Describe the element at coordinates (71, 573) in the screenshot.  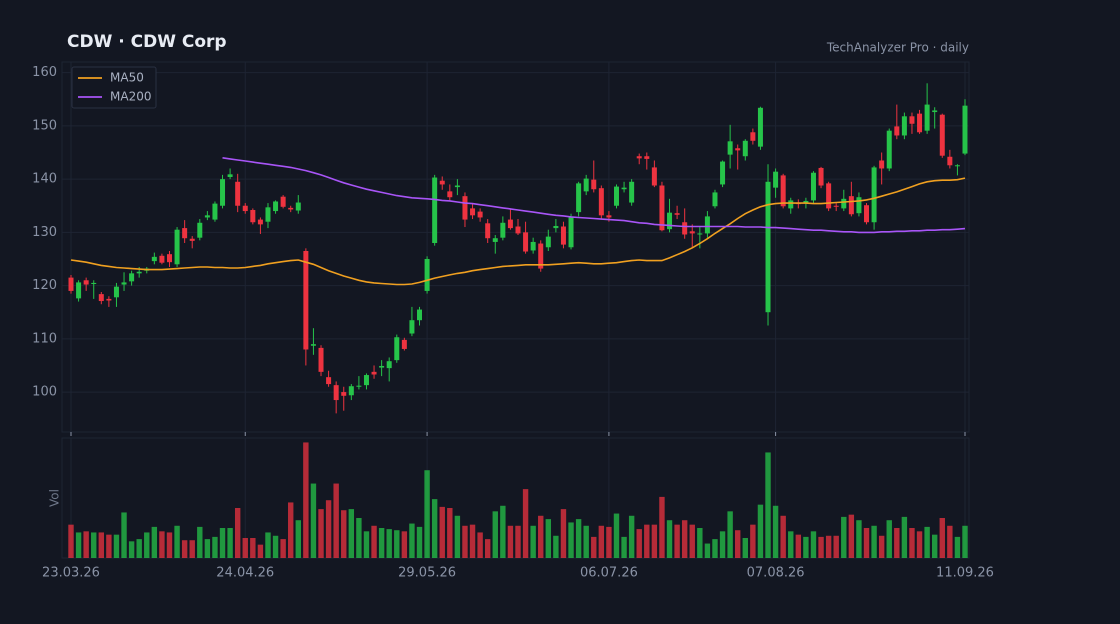
I see `x-tick-label: 23.03.26` at that location.